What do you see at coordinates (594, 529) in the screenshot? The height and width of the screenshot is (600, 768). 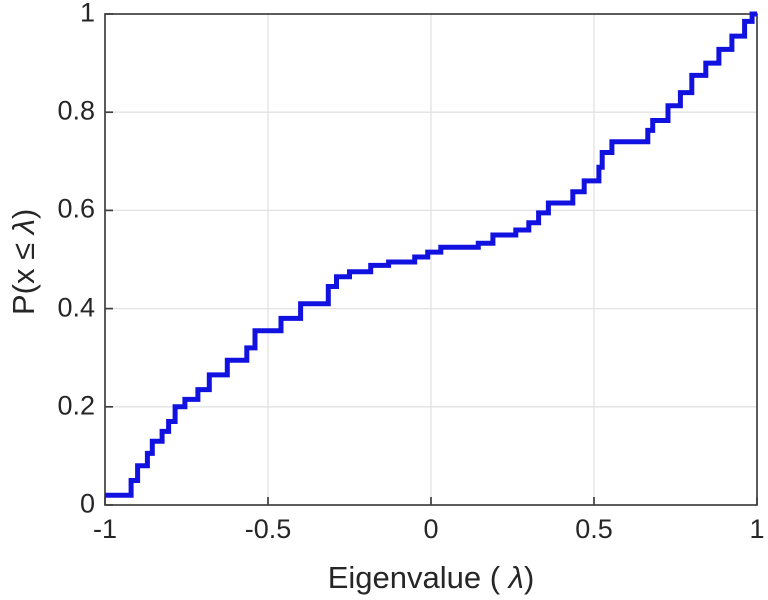 I see `x-tick-label: 0.5` at bounding box center [594, 529].